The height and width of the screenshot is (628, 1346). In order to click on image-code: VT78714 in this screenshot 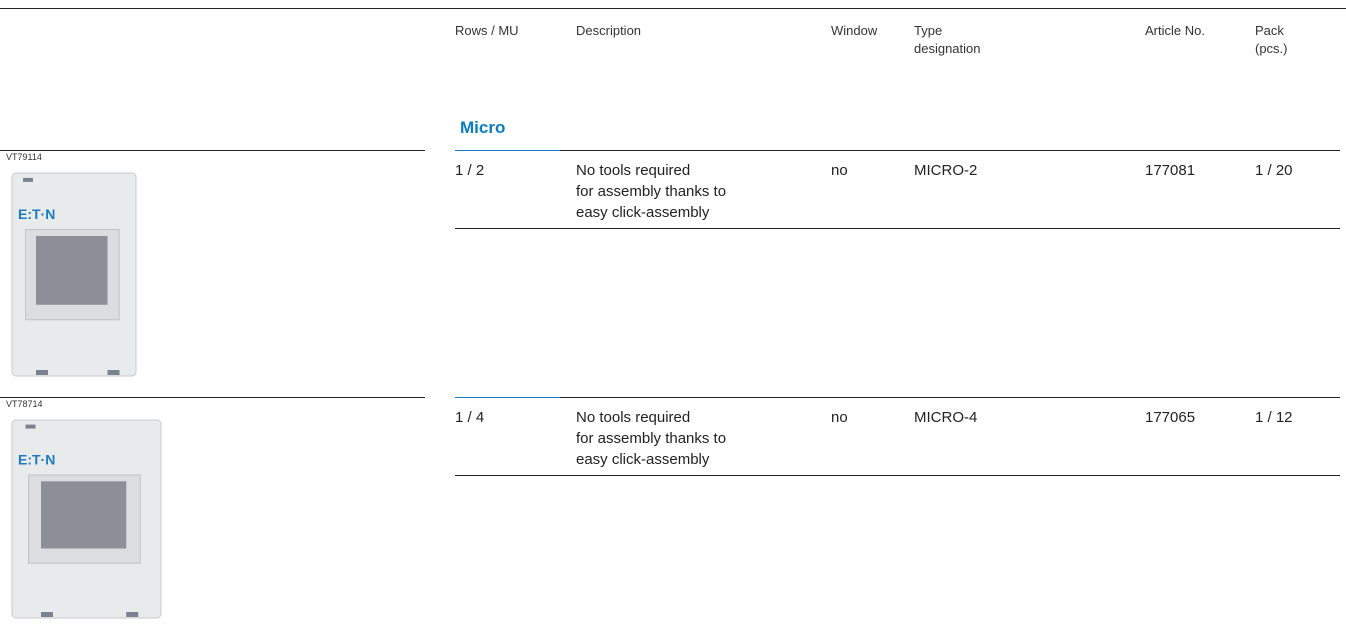, I will do `click(24, 404)`.